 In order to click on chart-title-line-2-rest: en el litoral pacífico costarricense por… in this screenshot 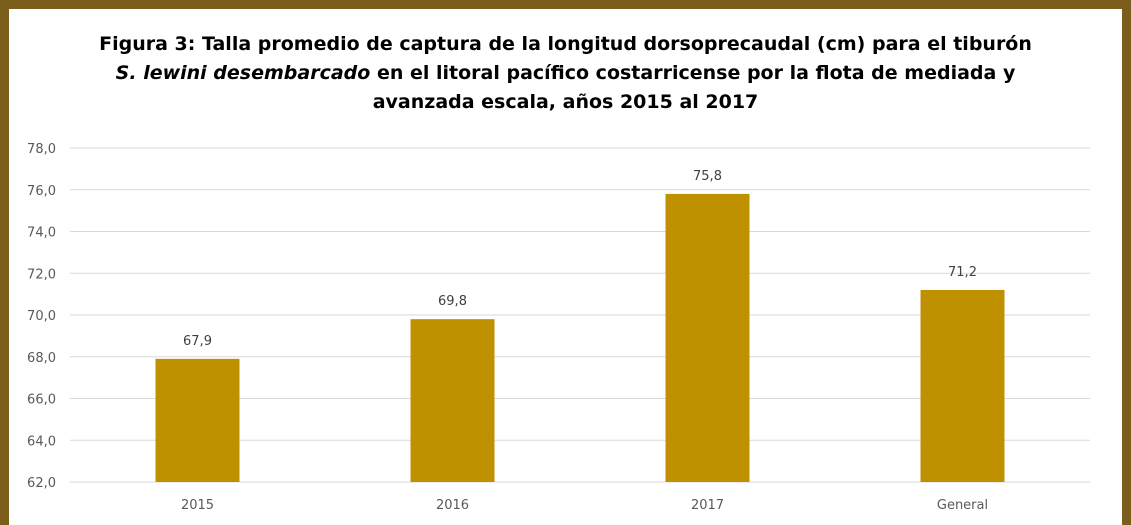, I will do `click(693, 73)`.